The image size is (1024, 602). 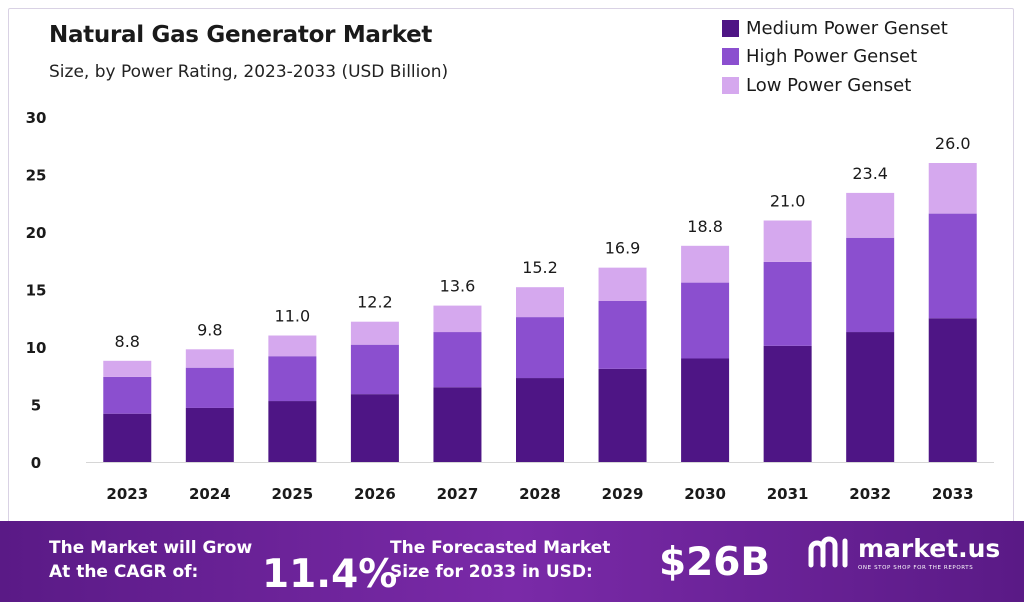 What do you see at coordinates (952, 390) in the screenshot?
I see `bar-segment-medium-2033` at bounding box center [952, 390].